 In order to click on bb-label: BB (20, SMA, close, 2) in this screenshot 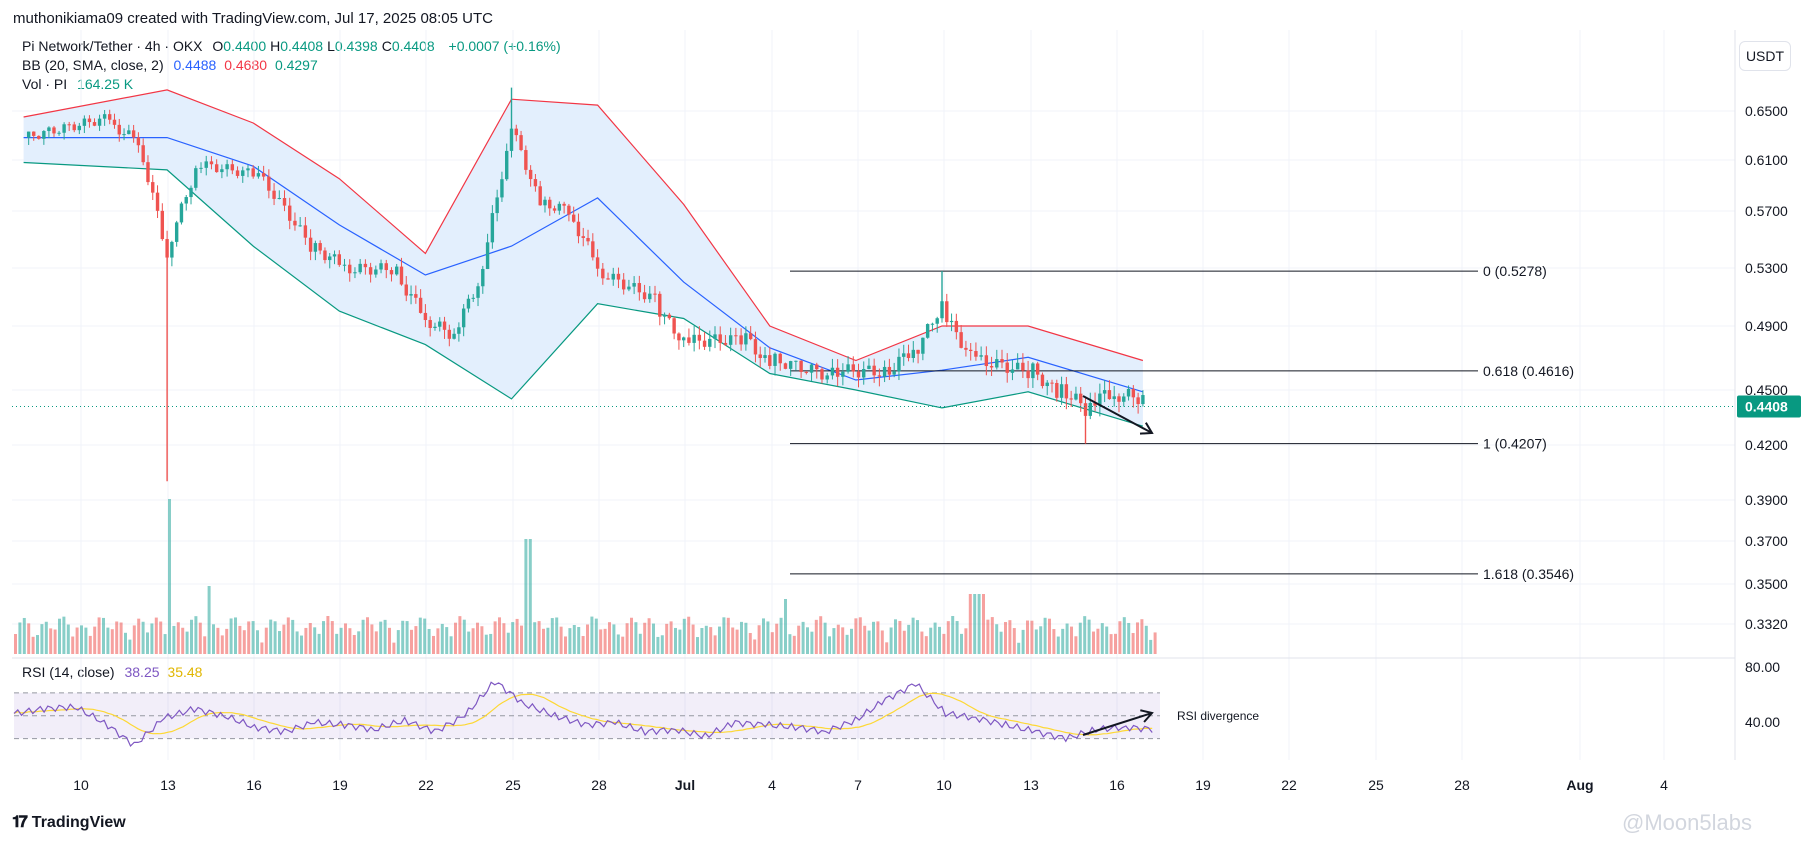, I will do `click(93, 65)`.